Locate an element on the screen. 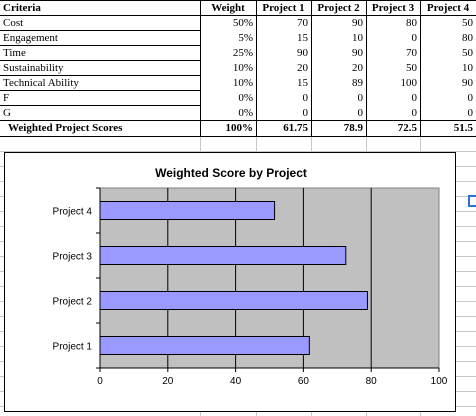 Image resolution: width=476 pixels, height=416 pixels. x-tick-label: 60 is located at coordinates (304, 381).